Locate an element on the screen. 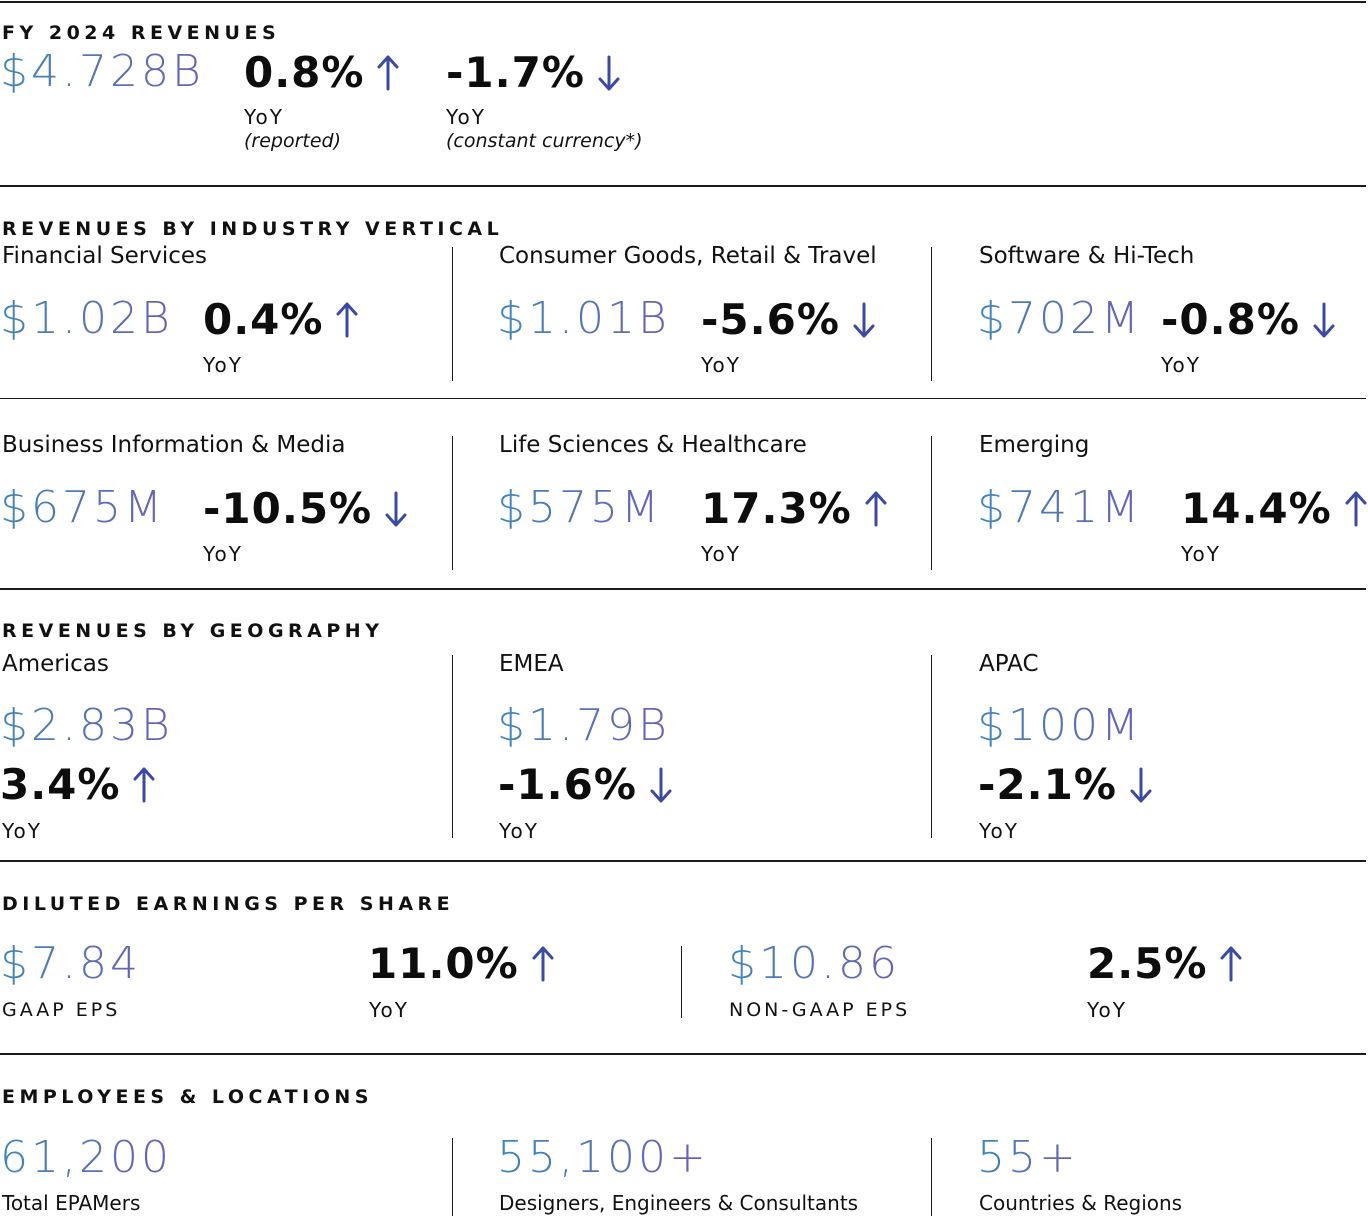 This screenshot has width=1368, height=1216. non-gaap-eps-value: $10.86 is located at coordinates (814, 963).